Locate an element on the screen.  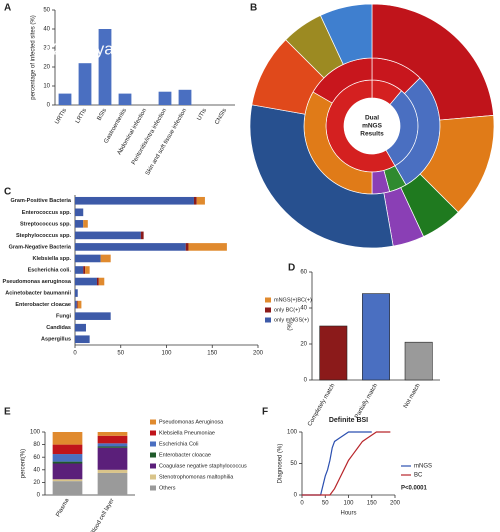
watermark: vj2025-yaxing.com.cn is located at coordinates (122, 48).